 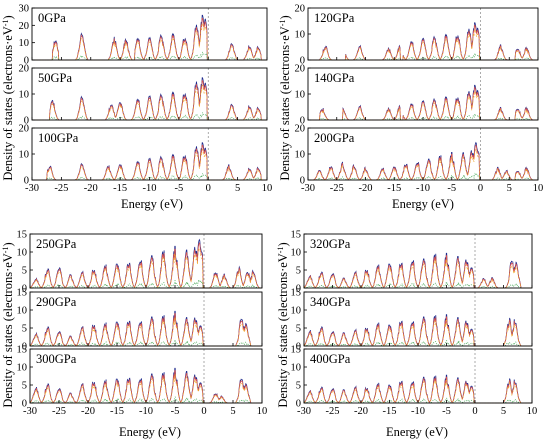 I want to click on pressure-label: 320GPa, so click(x=330, y=244).